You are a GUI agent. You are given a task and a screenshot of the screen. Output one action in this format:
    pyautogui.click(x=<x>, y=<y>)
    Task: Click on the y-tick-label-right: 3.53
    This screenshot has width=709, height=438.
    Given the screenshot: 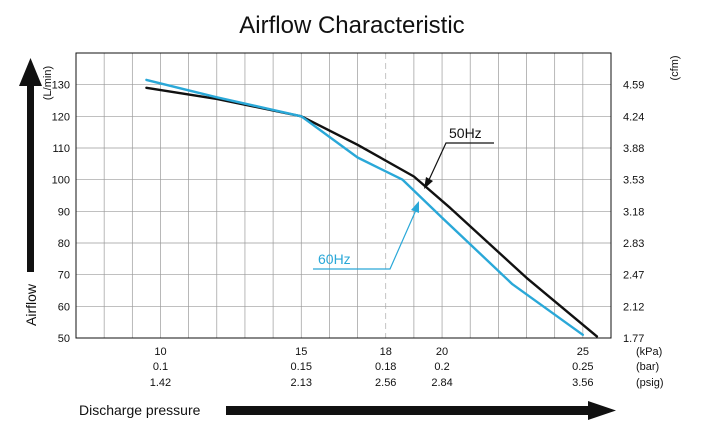 What is the action you would take?
    pyautogui.click(x=633, y=181)
    